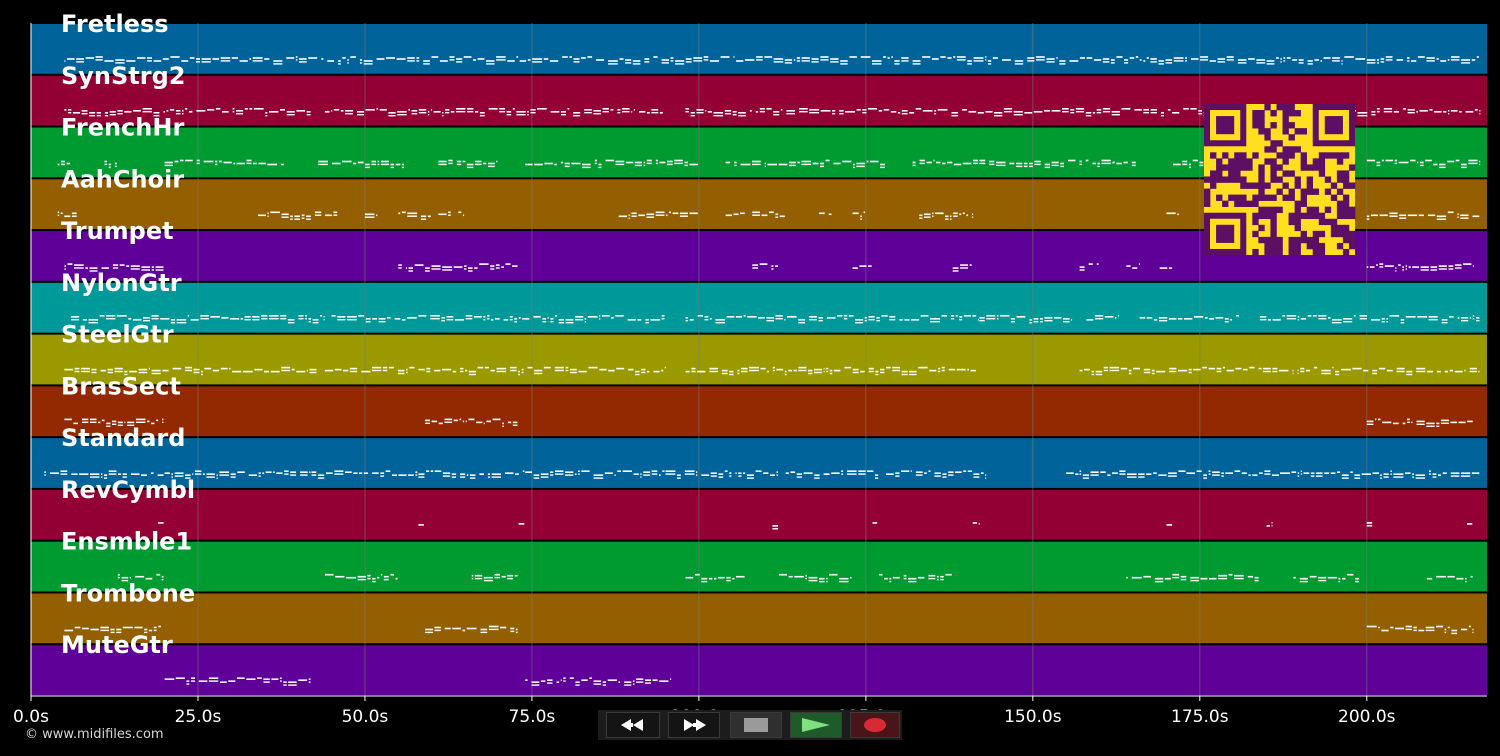 The width and height of the screenshot is (1500, 756). Describe the element at coordinates (756, 725) in the screenshot. I see `stop-button` at that location.